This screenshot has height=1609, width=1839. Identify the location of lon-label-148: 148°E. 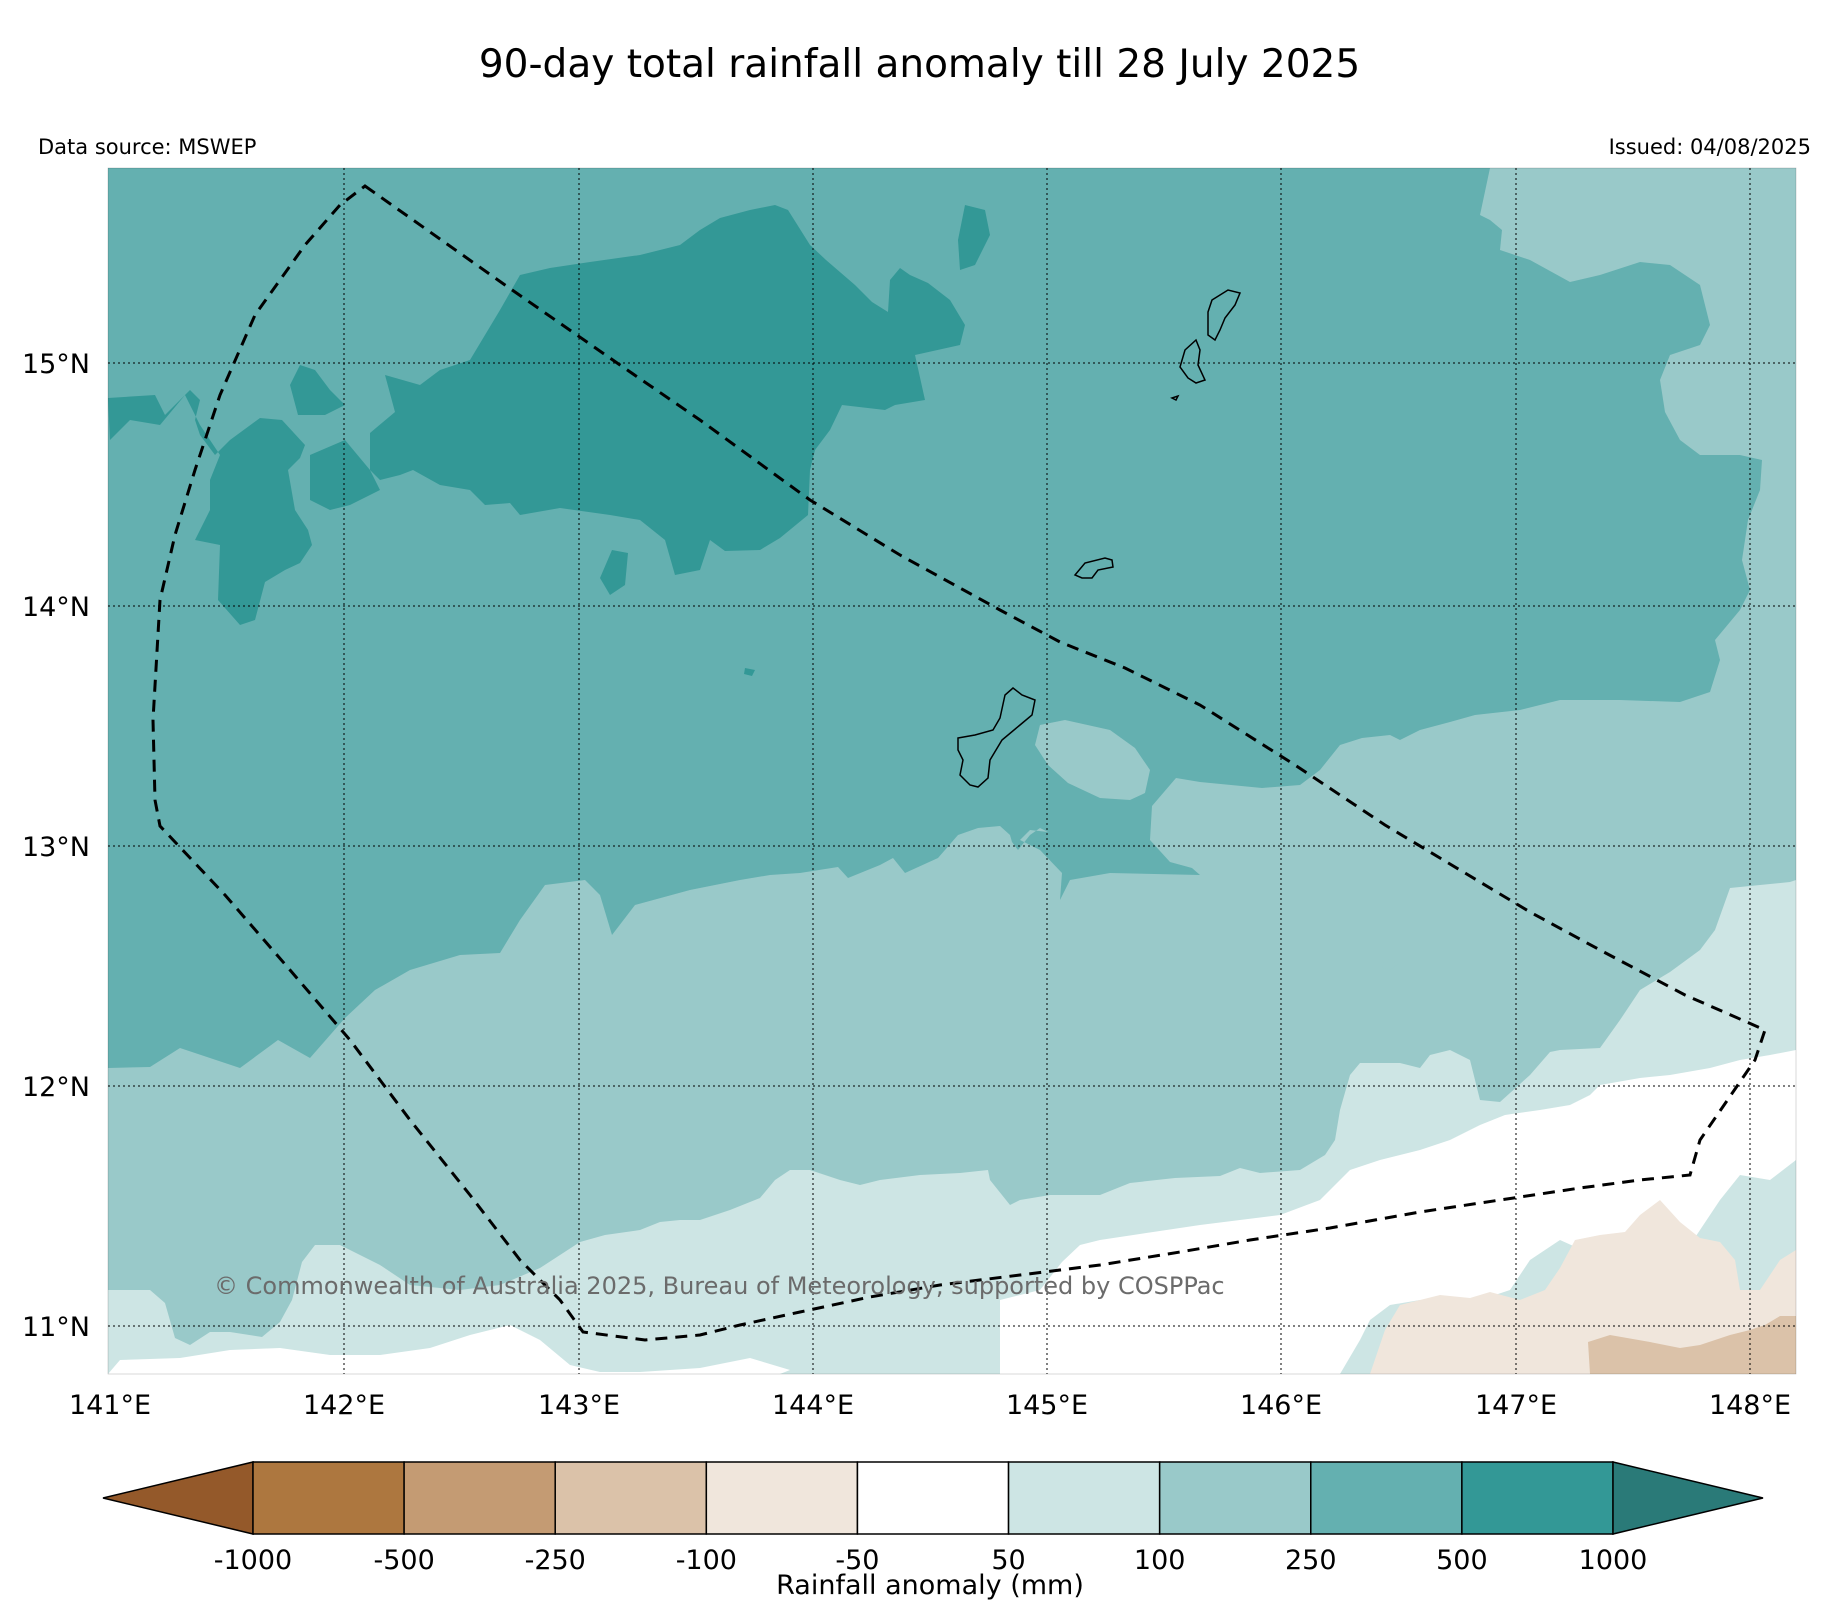
(1750, 1405).